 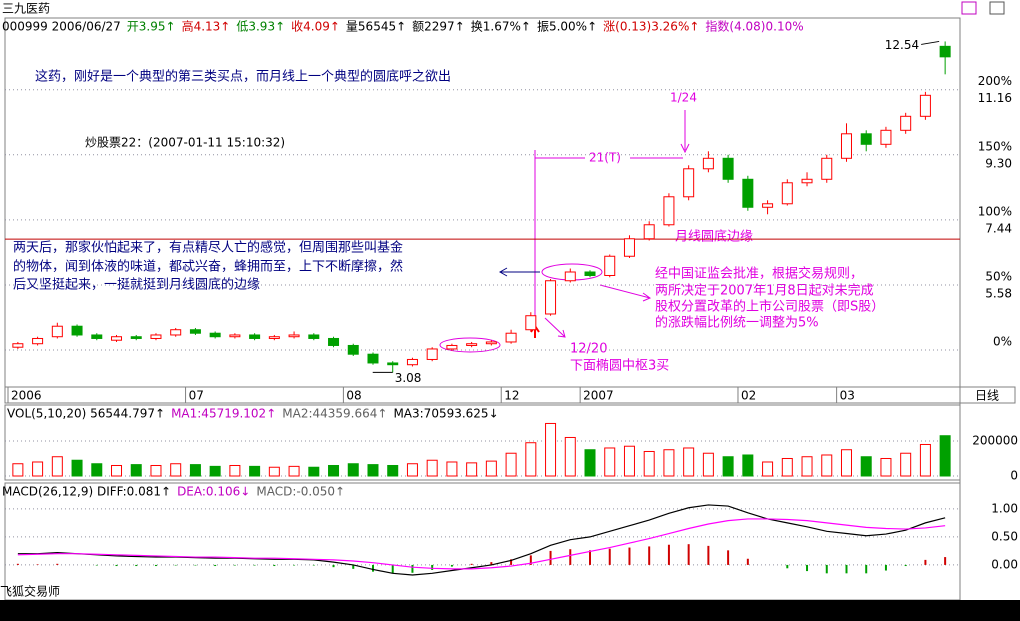 What do you see at coordinates (260, 27) in the screenshot?
I see `header-item: 低3.93↑` at bounding box center [260, 27].